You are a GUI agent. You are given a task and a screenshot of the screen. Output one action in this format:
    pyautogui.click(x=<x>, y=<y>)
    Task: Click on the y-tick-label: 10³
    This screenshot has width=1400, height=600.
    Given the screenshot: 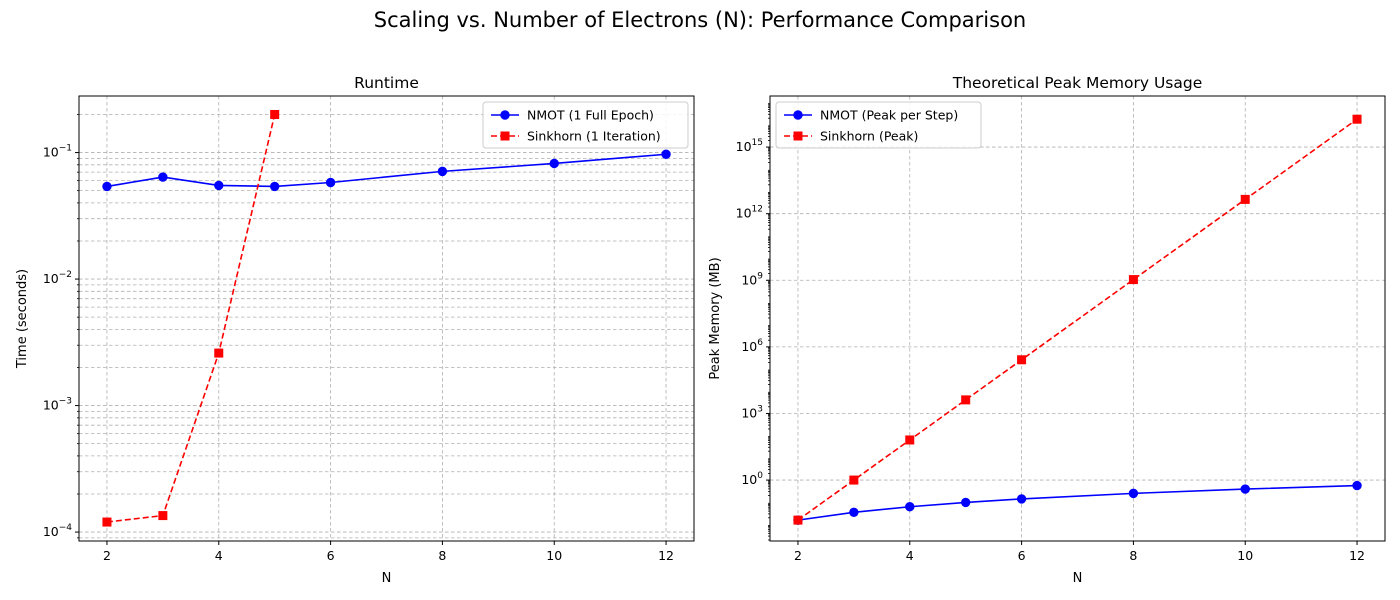 What is the action you would take?
    pyautogui.click(x=752, y=412)
    